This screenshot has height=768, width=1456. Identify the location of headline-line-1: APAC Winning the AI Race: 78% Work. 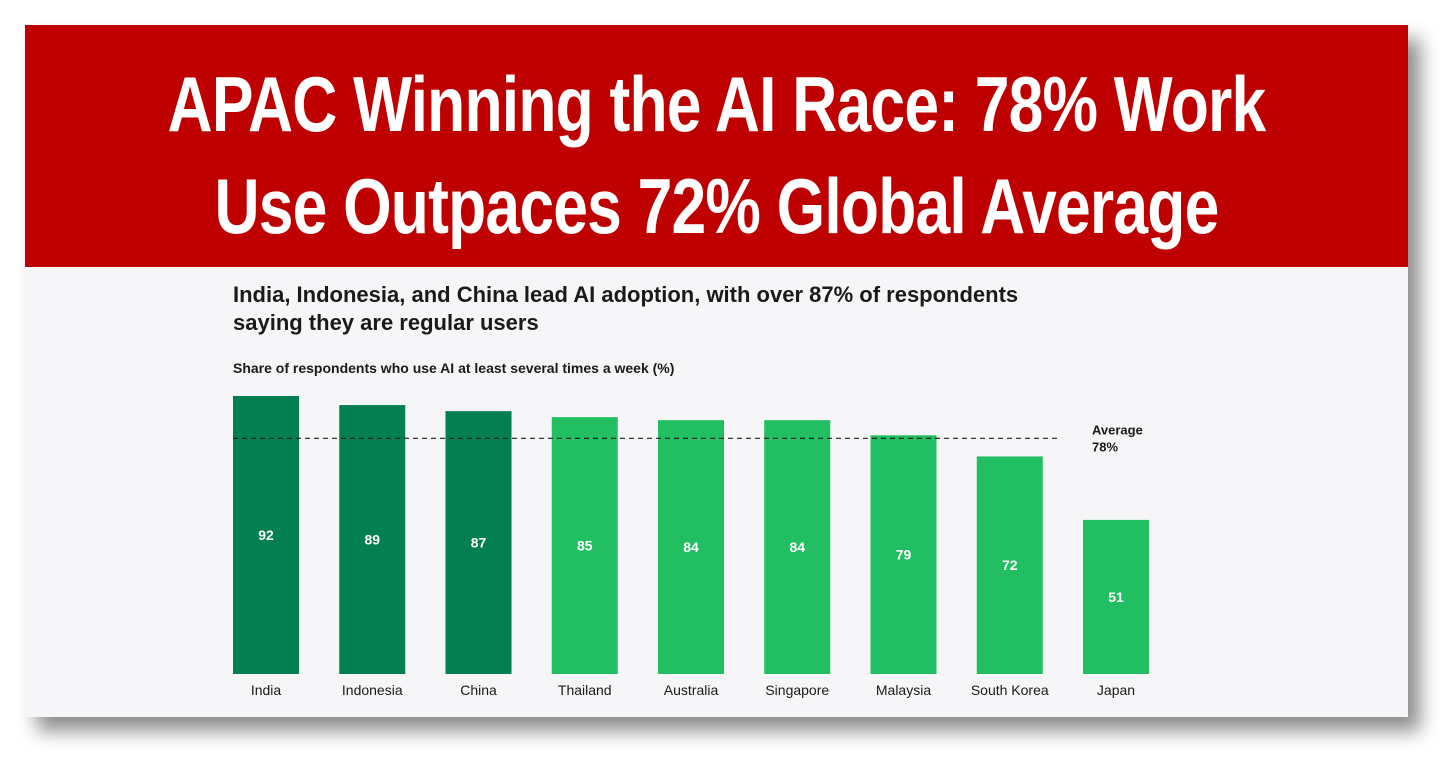
(717, 104).